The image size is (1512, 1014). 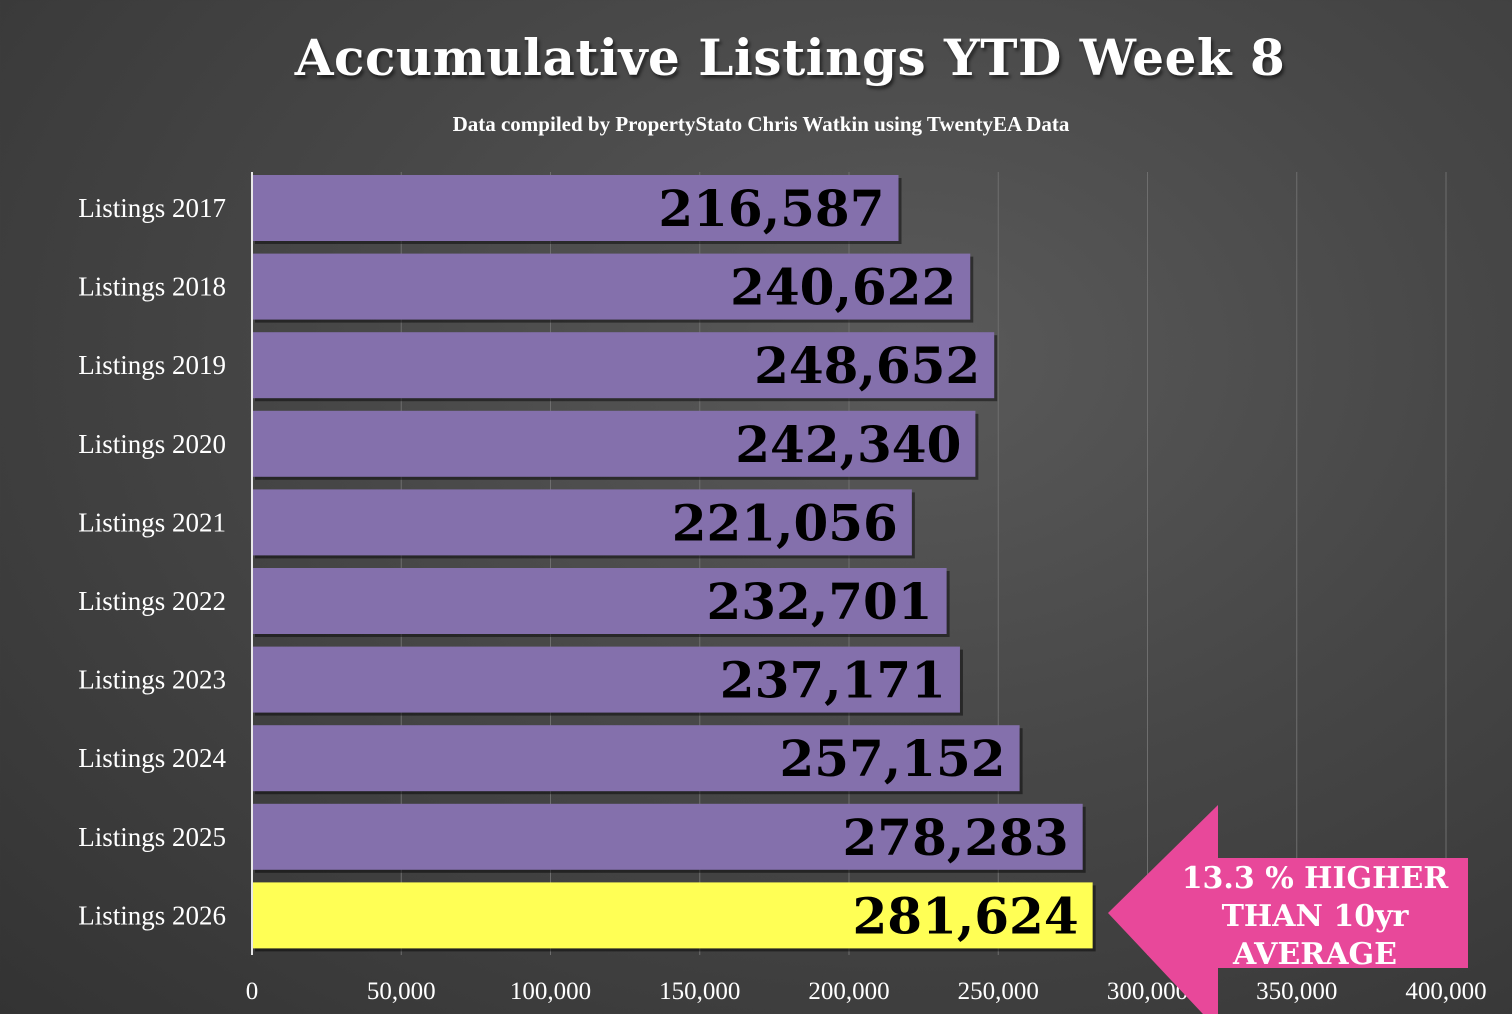 I want to click on category-label: Listings 2019, so click(x=152, y=365).